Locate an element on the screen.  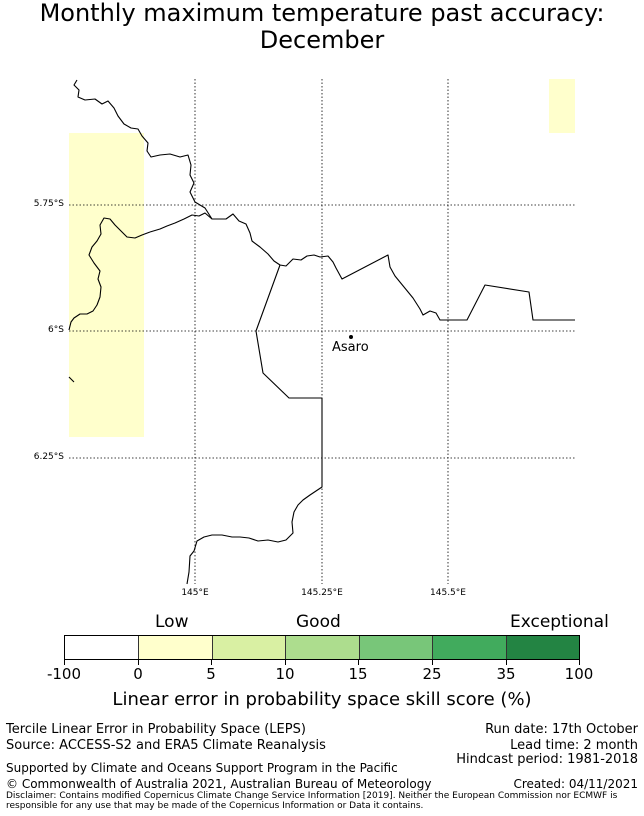
lon-label-145-5: 145.5°E is located at coordinates (448, 593).